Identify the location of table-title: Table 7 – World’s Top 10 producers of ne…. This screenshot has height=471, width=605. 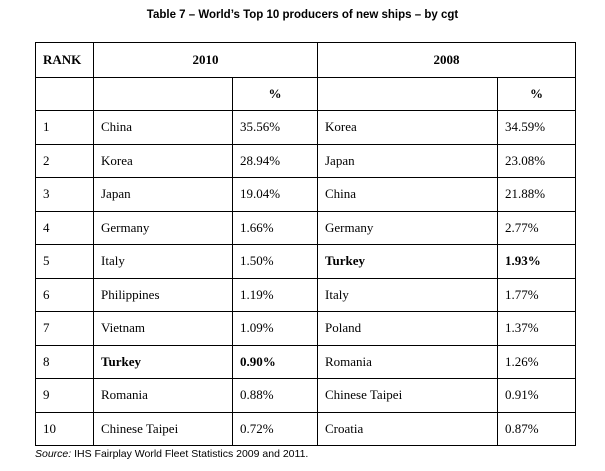
(302, 15).